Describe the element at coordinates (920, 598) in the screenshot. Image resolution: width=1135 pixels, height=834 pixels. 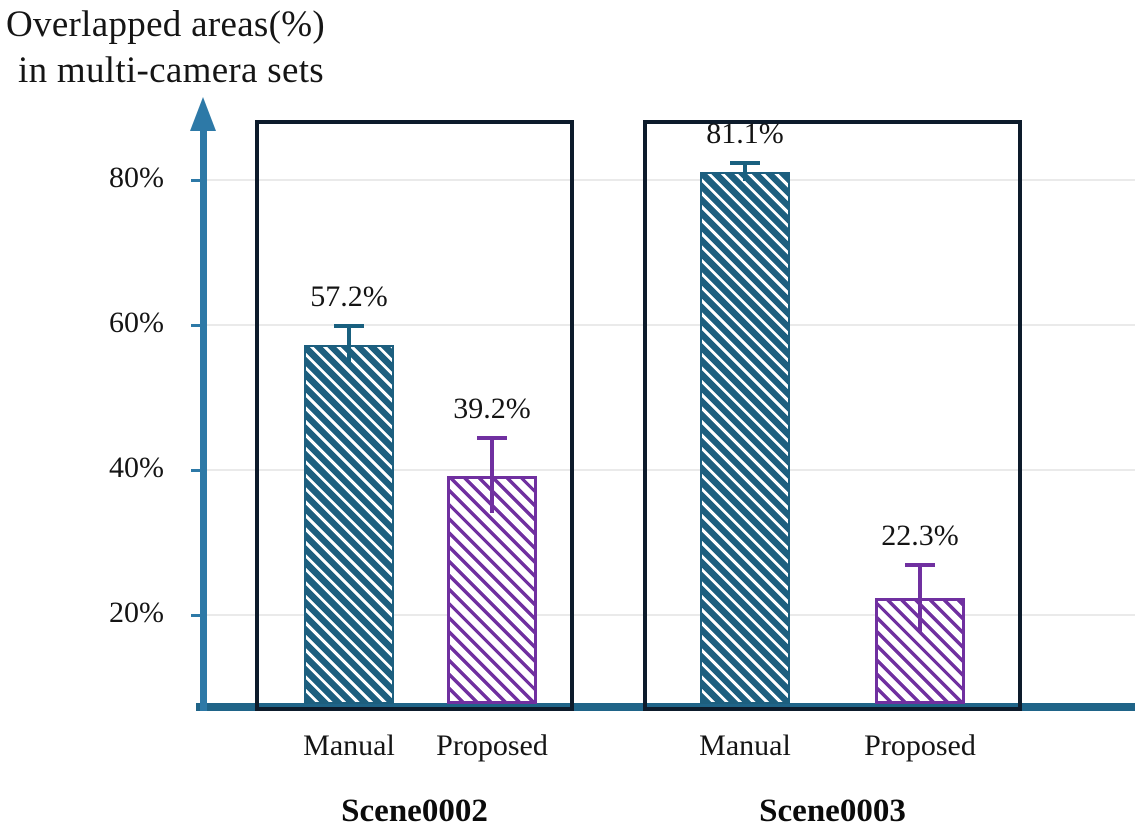
I see `error-bar-whisker-scene0003-proposed` at that location.